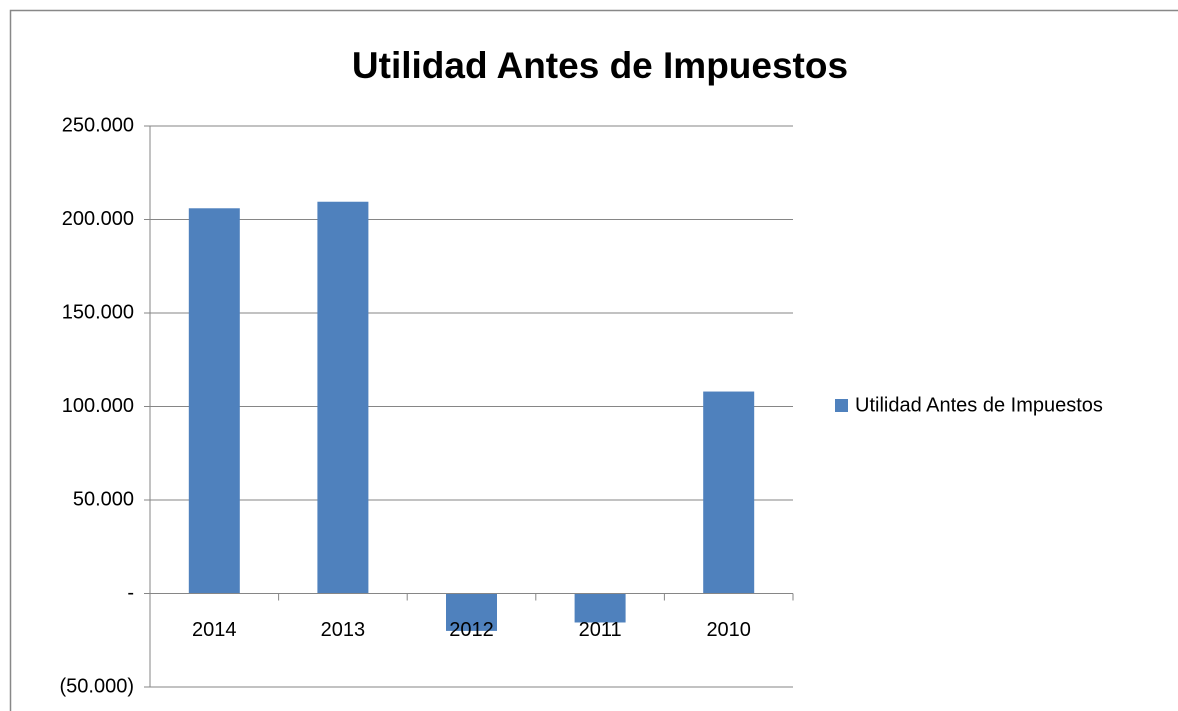 This screenshot has height=711, width=1178. Describe the element at coordinates (98, 219) in the screenshot. I see `y-tick-label: 200.000` at that location.